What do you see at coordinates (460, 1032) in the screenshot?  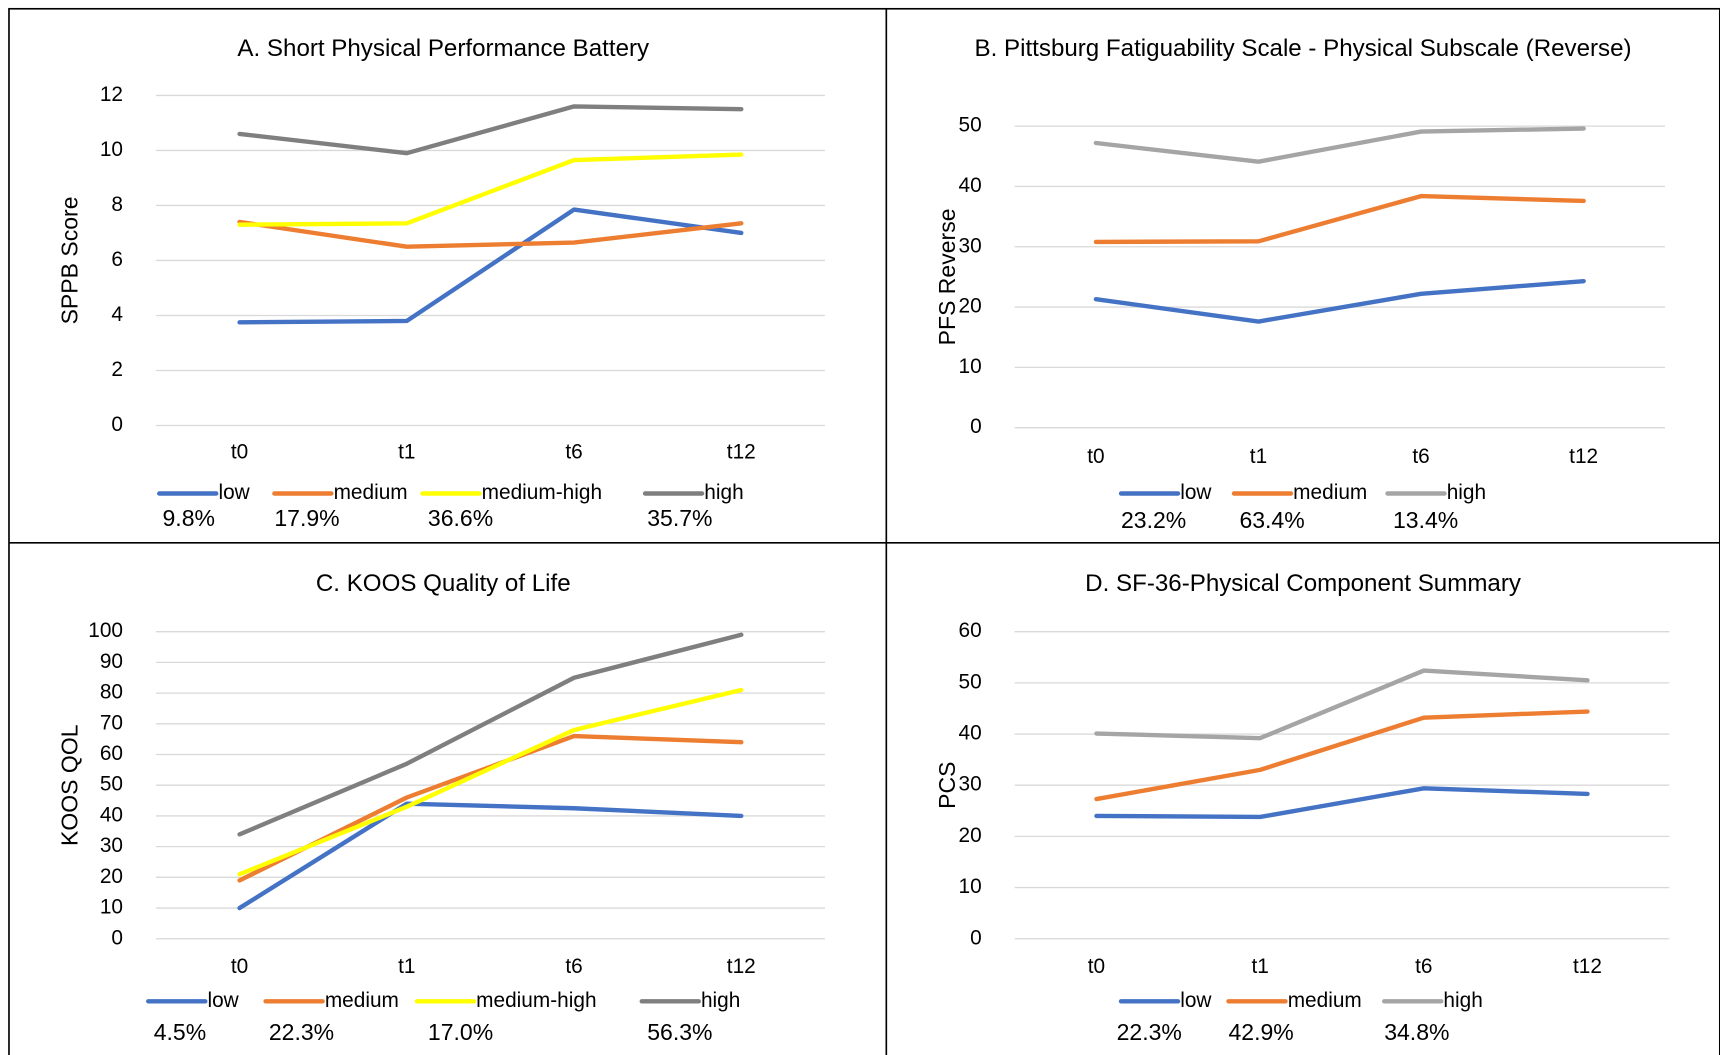 I see `share-label: 17.0%` at bounding box center [460, 1032].